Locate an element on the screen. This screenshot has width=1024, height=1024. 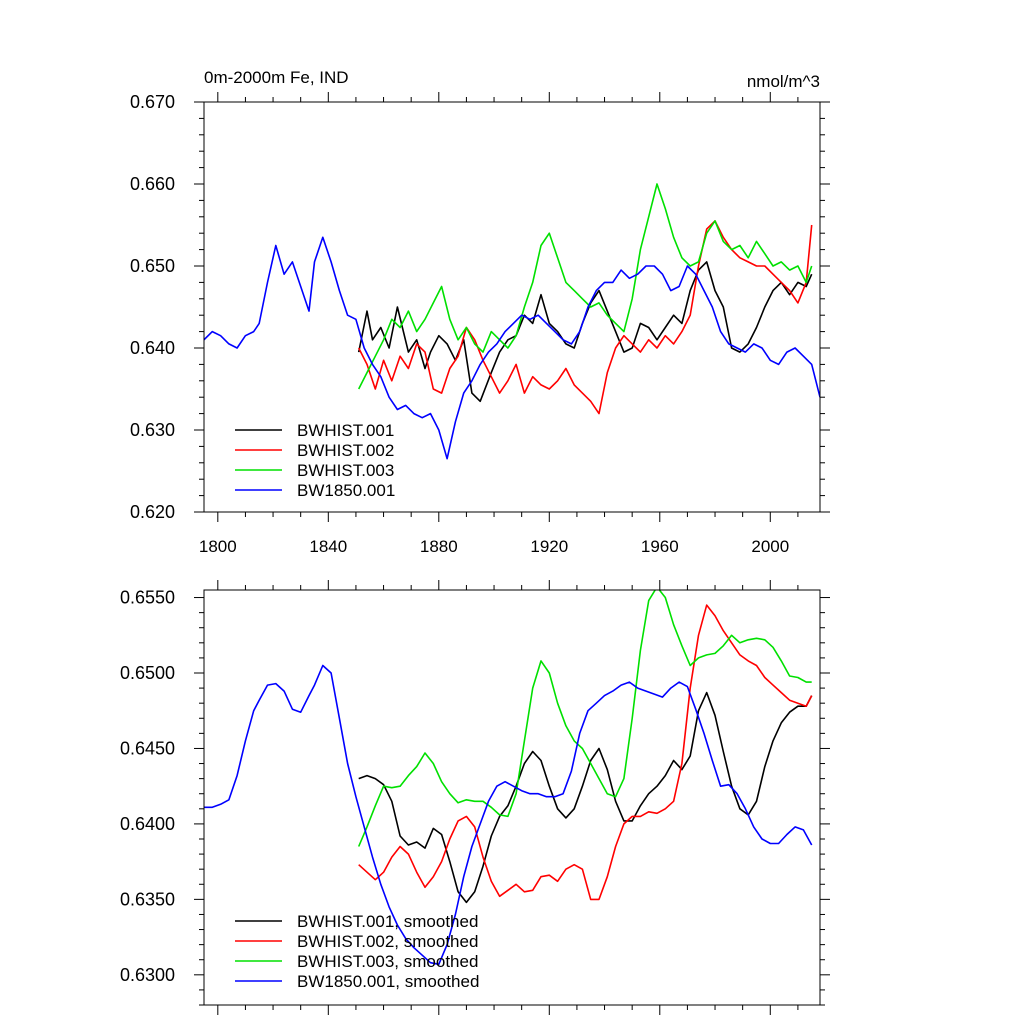
chart-title: 0m-2000m Fe, IND is located at coordinates (276, 77).